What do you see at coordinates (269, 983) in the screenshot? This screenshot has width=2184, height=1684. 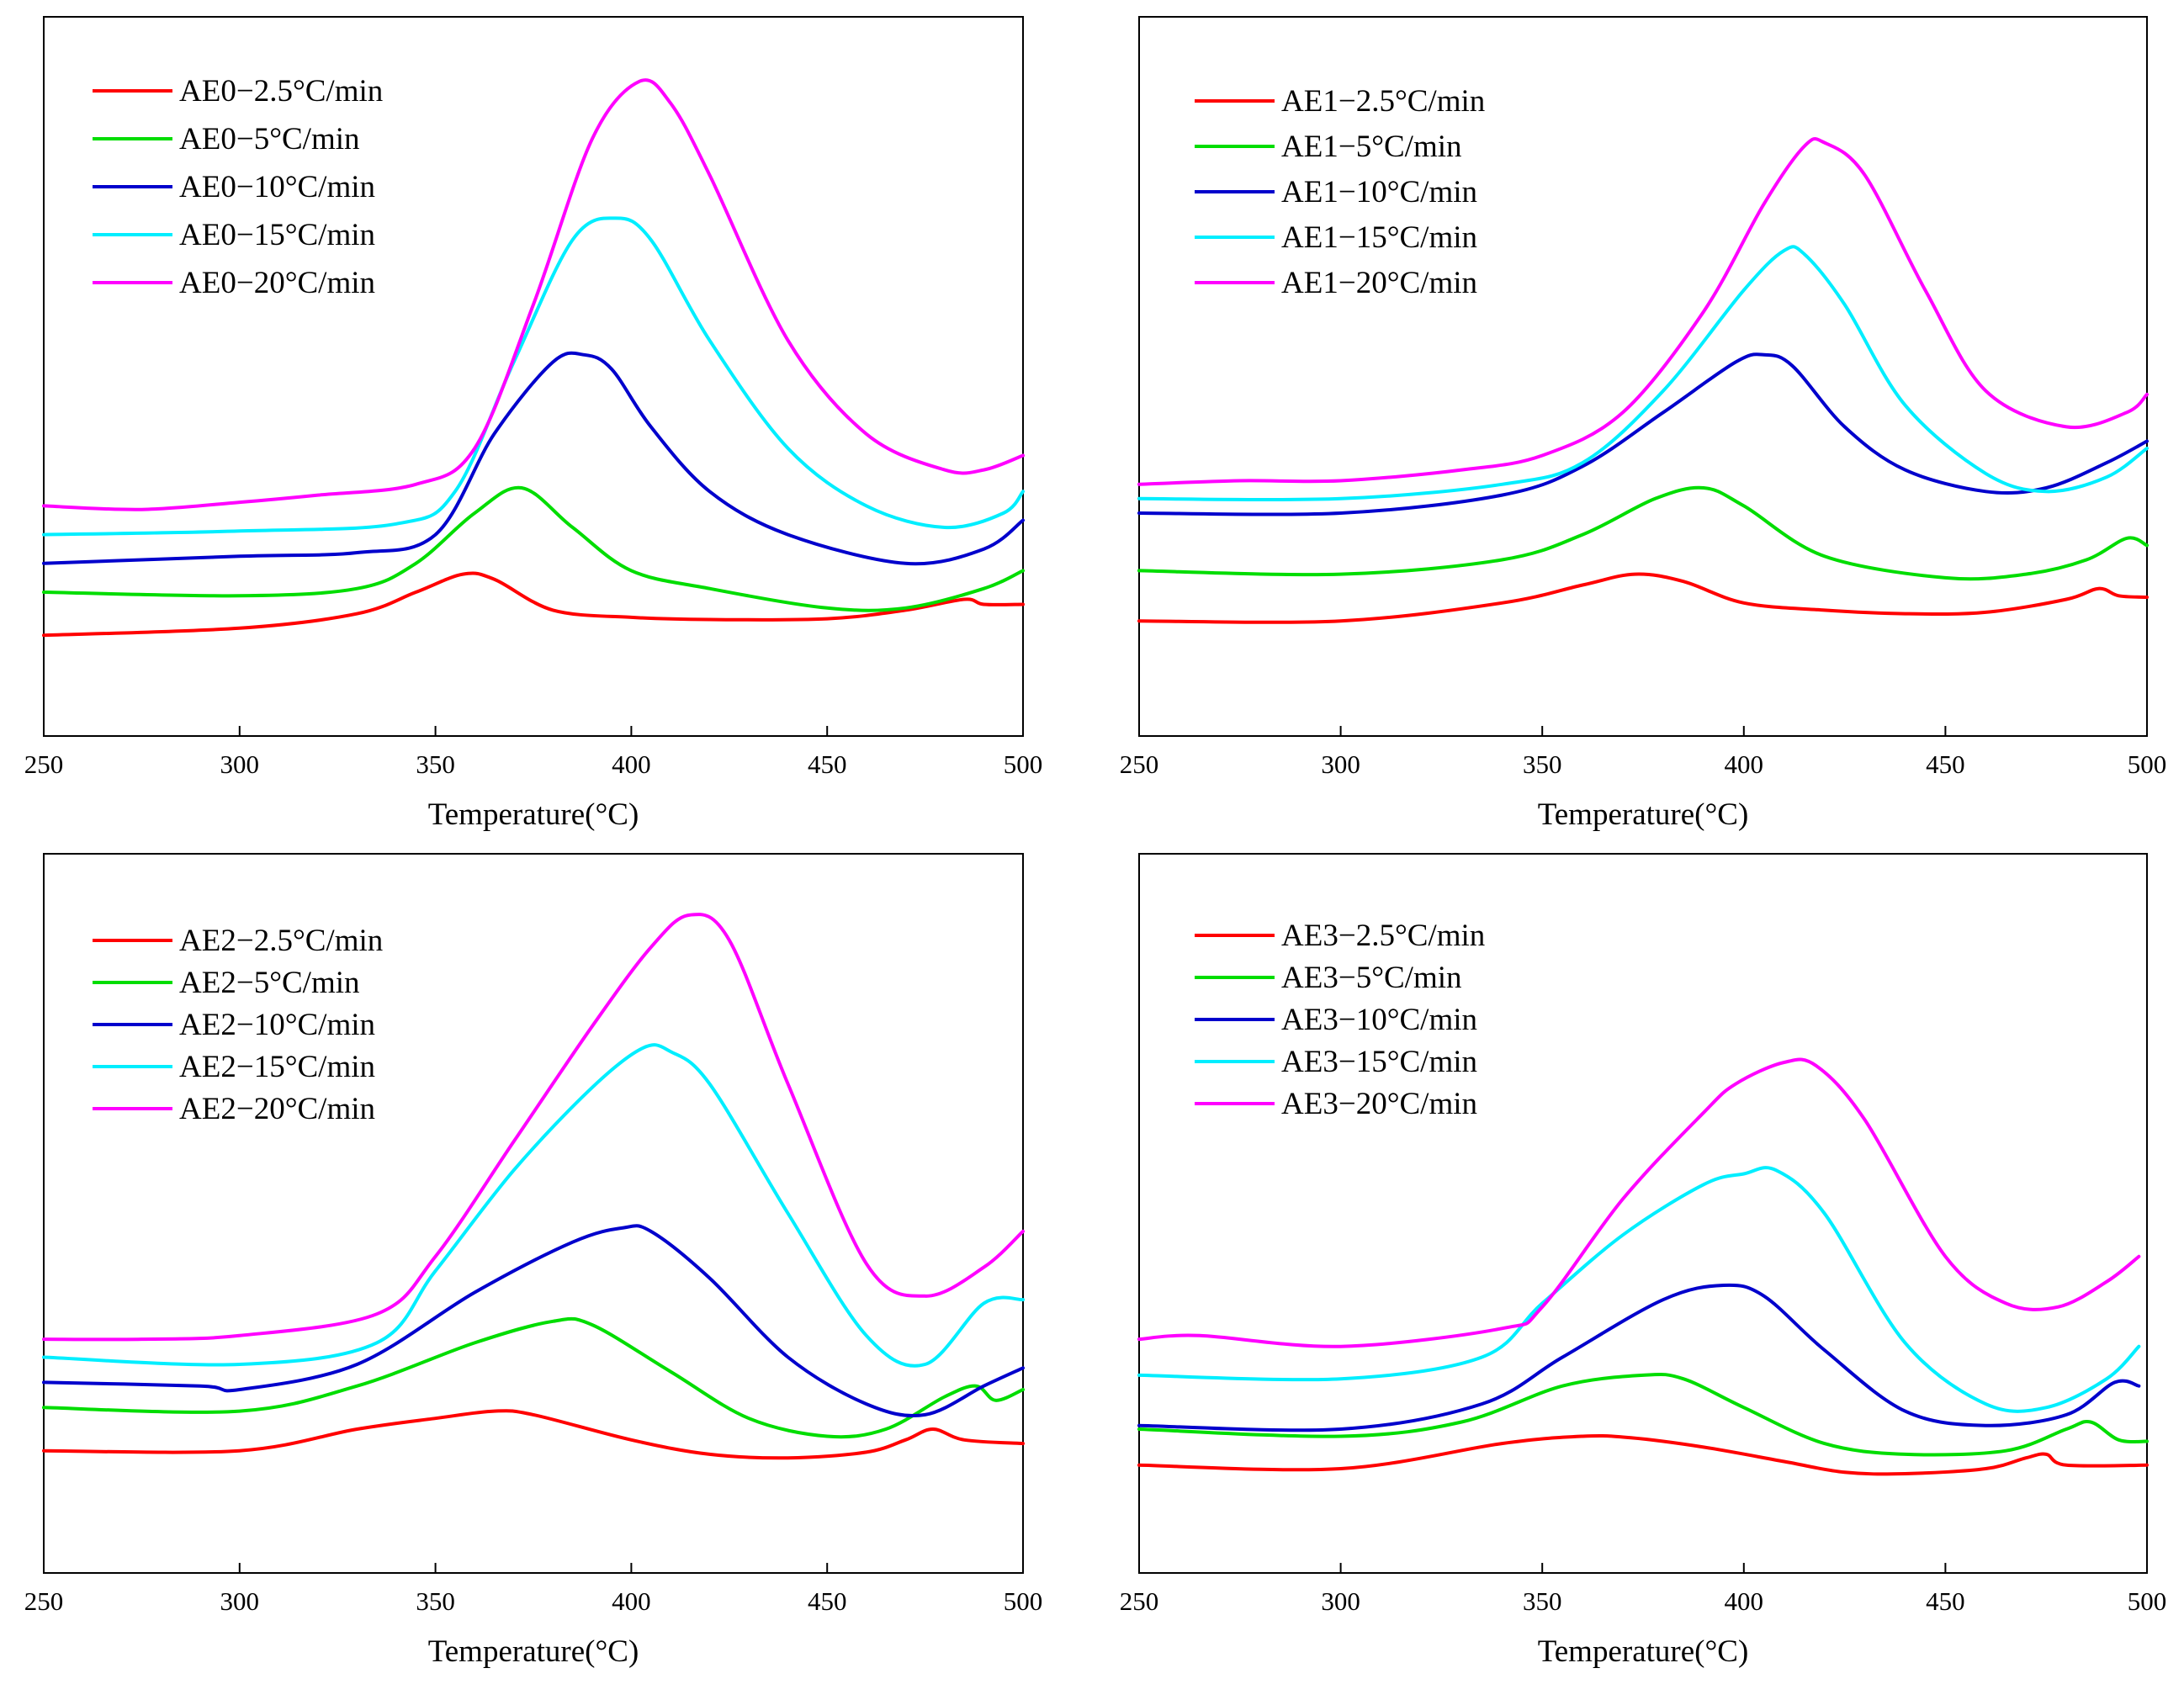 I see `legend-label: AE2−5°C/min` at bounding box center [269, 983].